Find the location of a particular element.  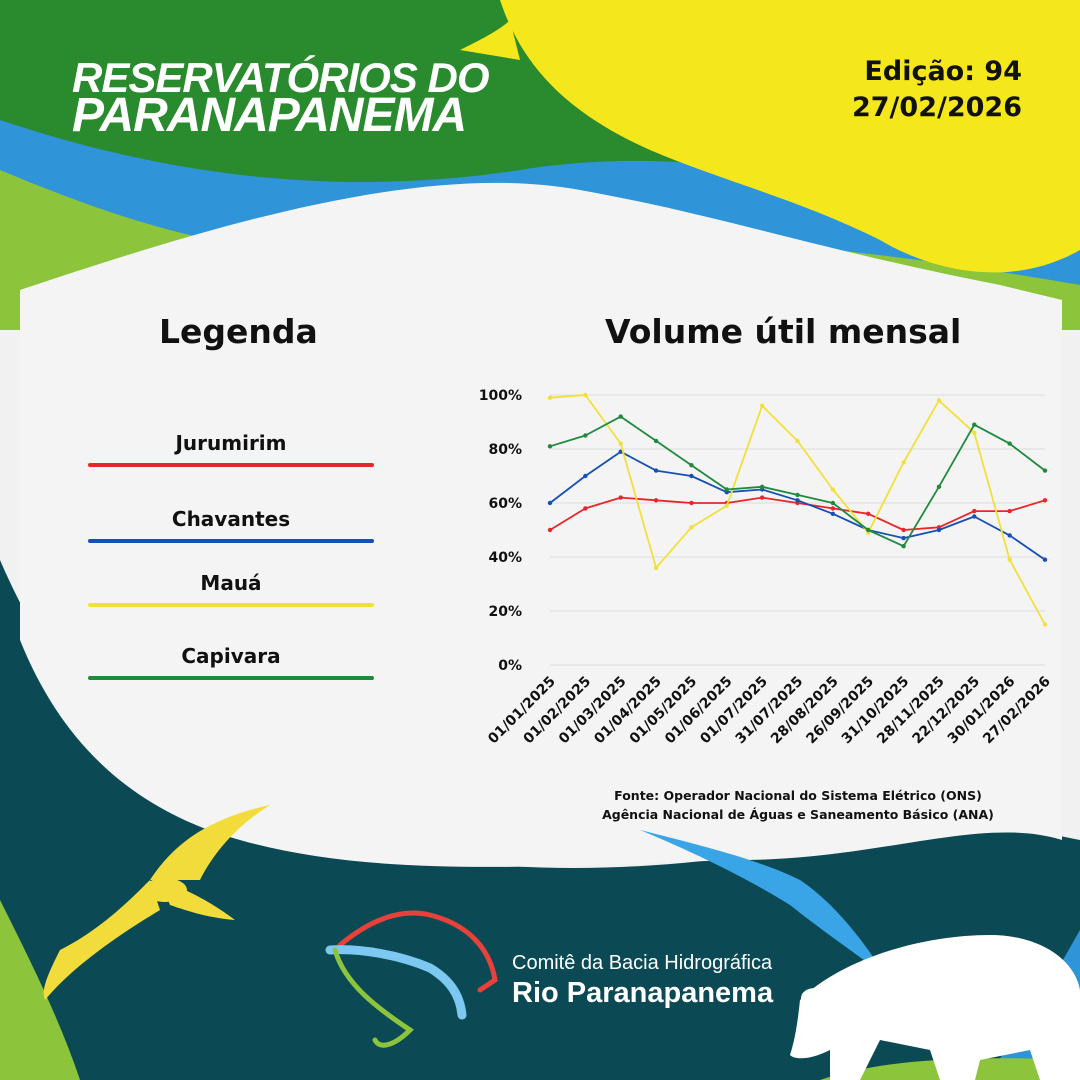

edition-block: Edição: 94 27/02/2026 is located at coordinates (937, 90).